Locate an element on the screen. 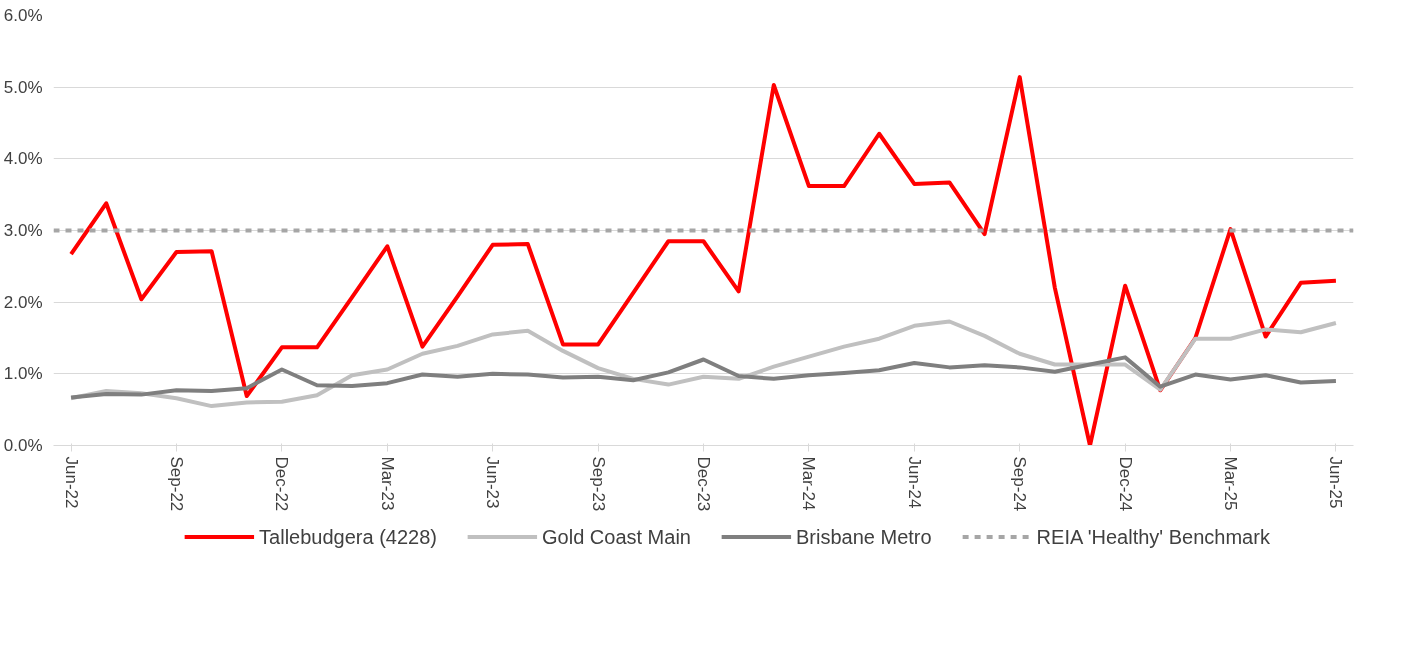 The width and height of the screenshot is (1421, 651). x-tick-label: Jun-25 is located at coordinates (1336, 482).